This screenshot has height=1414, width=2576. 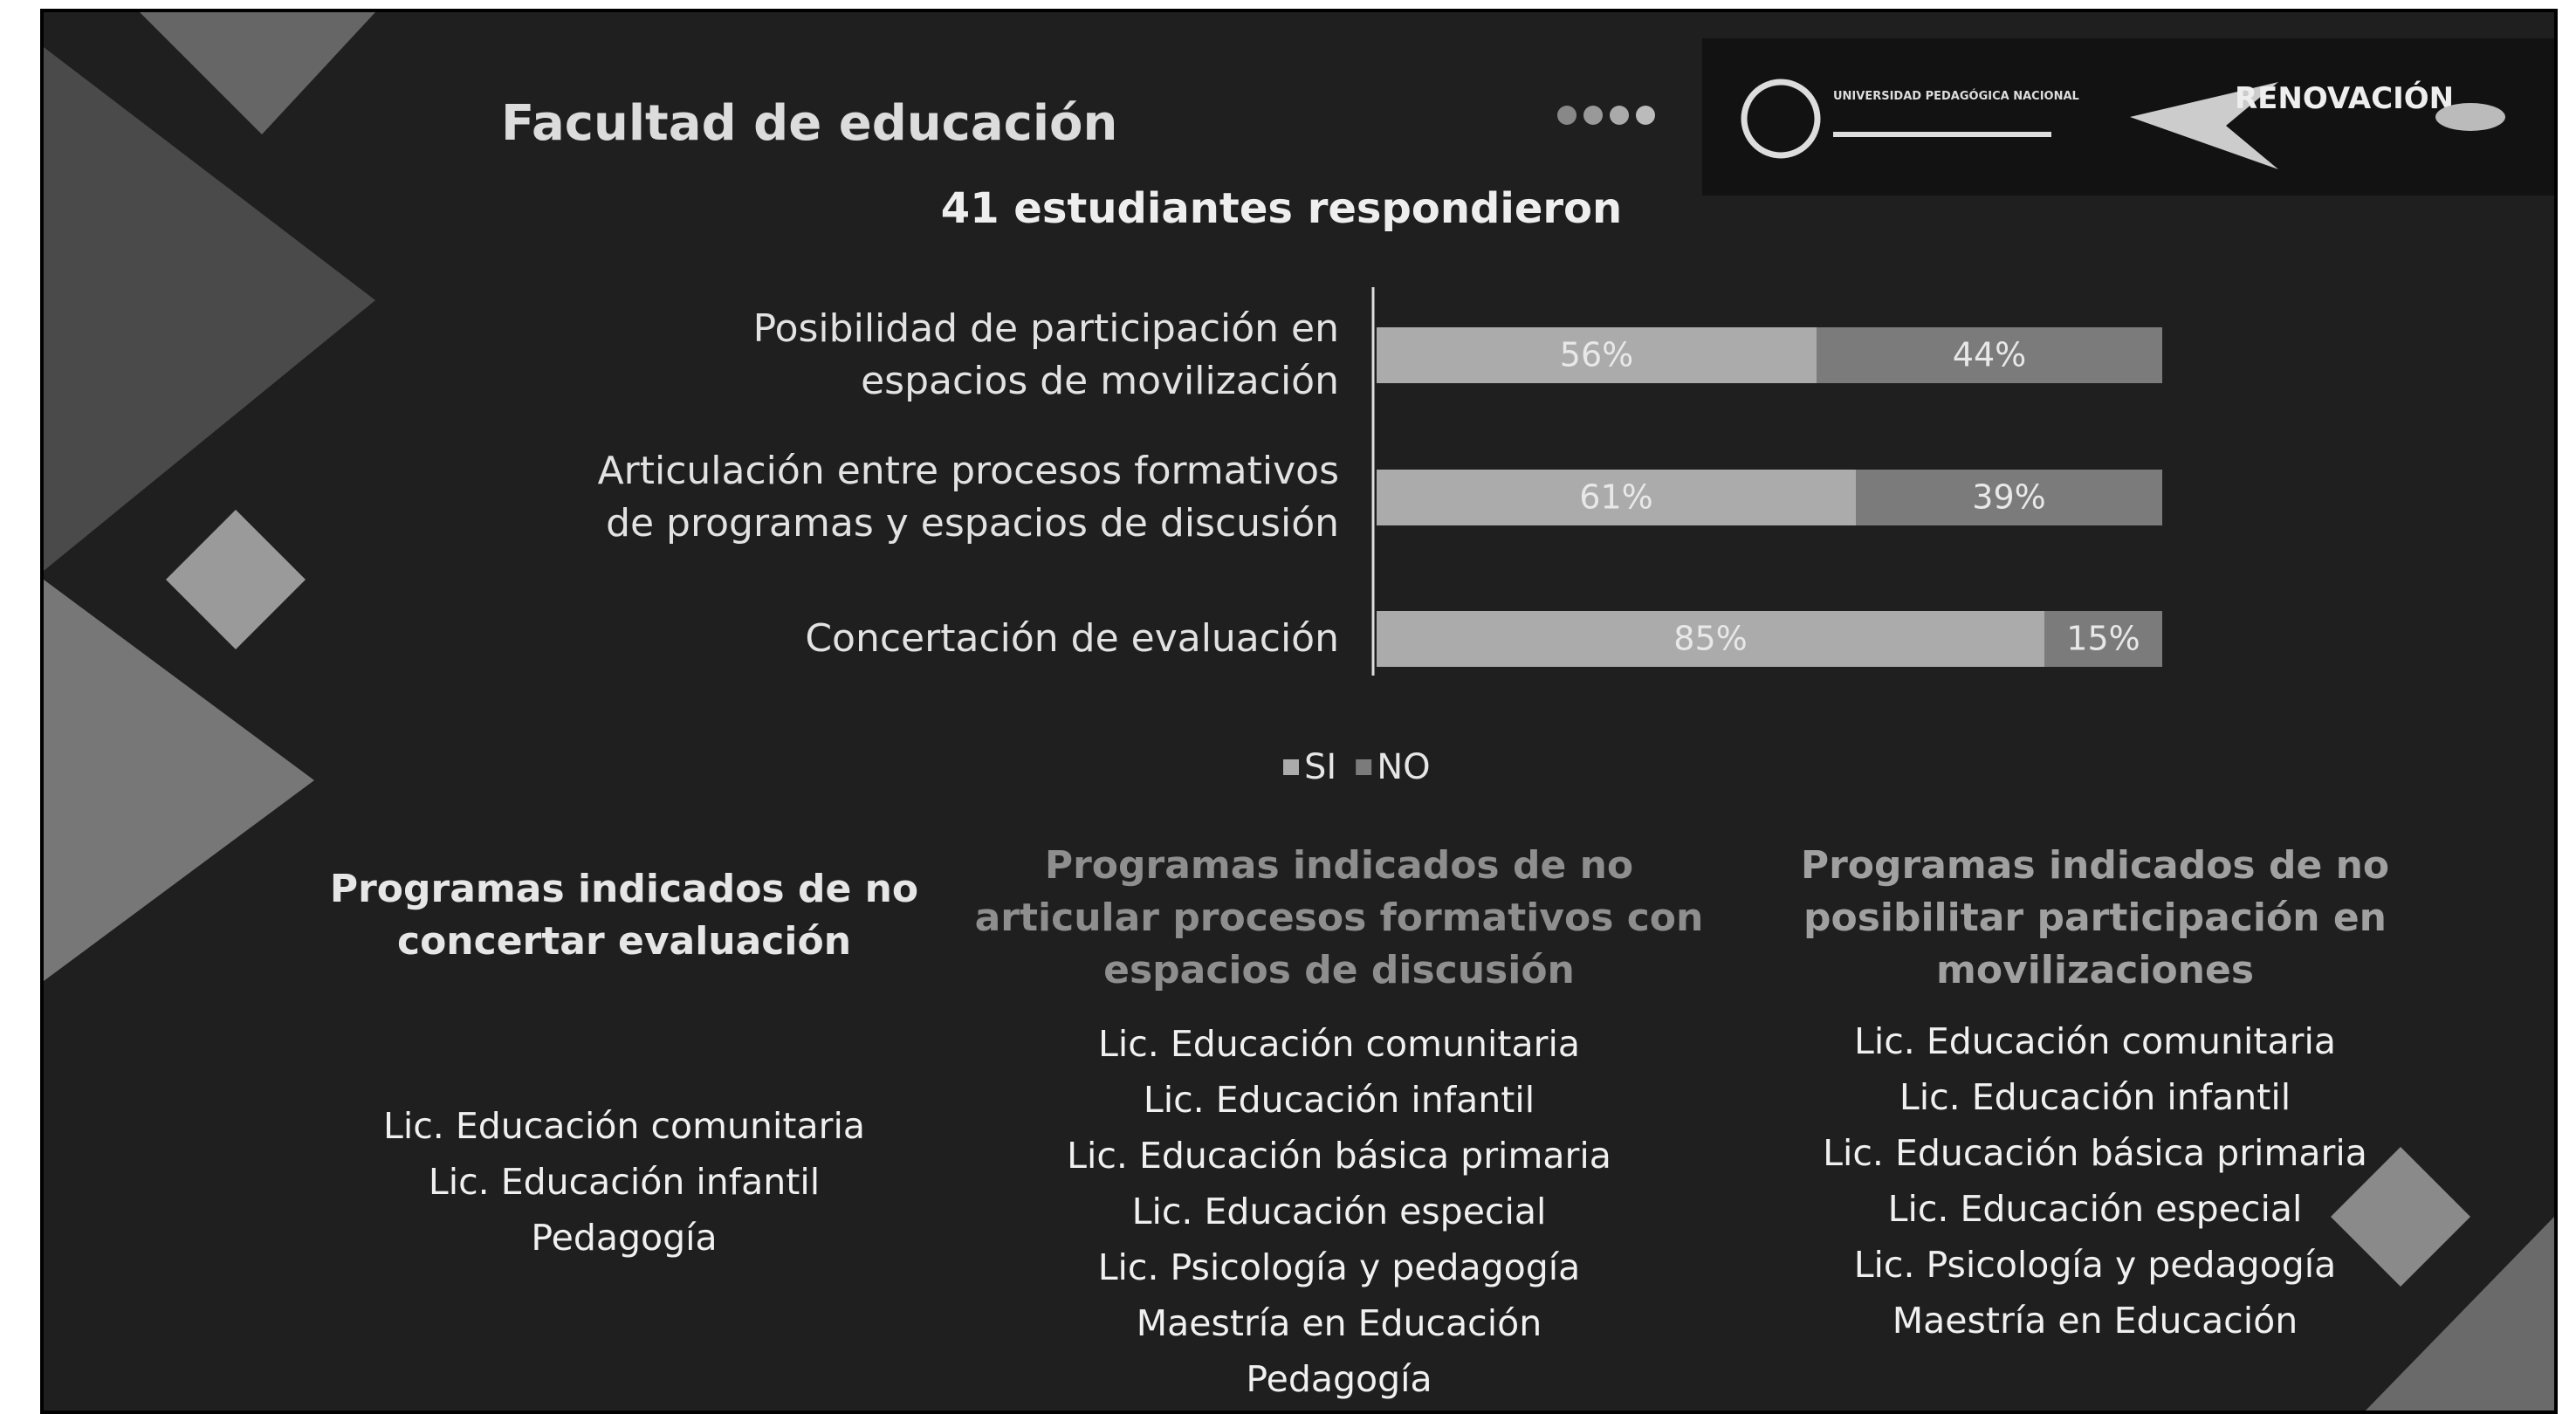 What do you see at coordinates (2128, 117) in the screenshot?
I see `header-band` at bounding box center [2128, 117].